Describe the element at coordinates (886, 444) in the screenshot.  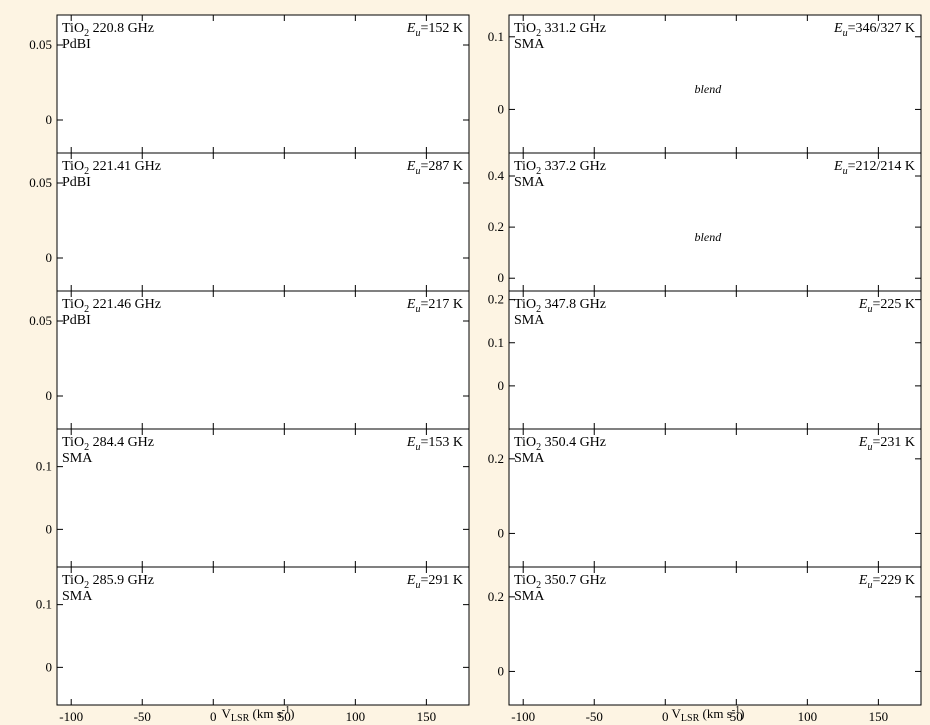
I see `upper-energy-label: Eu=231 K` at that location.